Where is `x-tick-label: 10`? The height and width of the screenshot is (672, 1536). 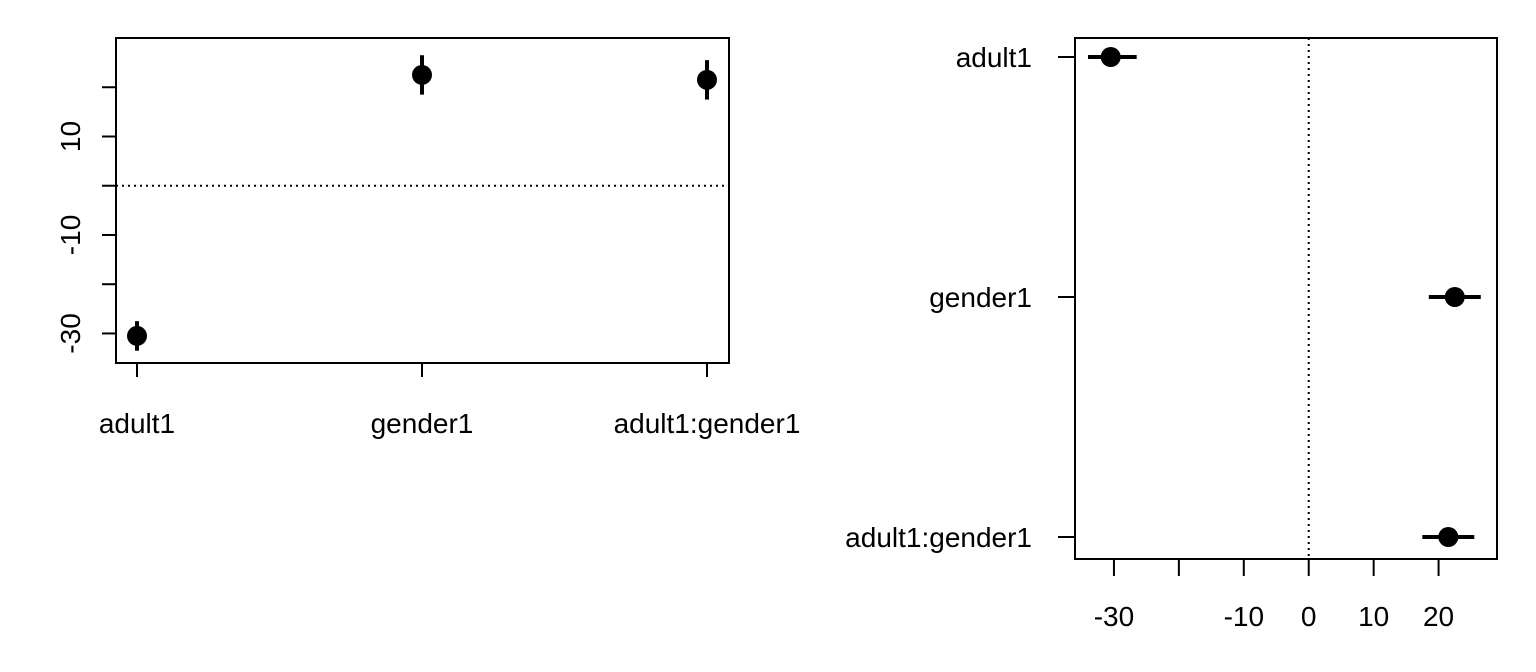 x-tick-label: 10 is located at coordinates (1373, 616).